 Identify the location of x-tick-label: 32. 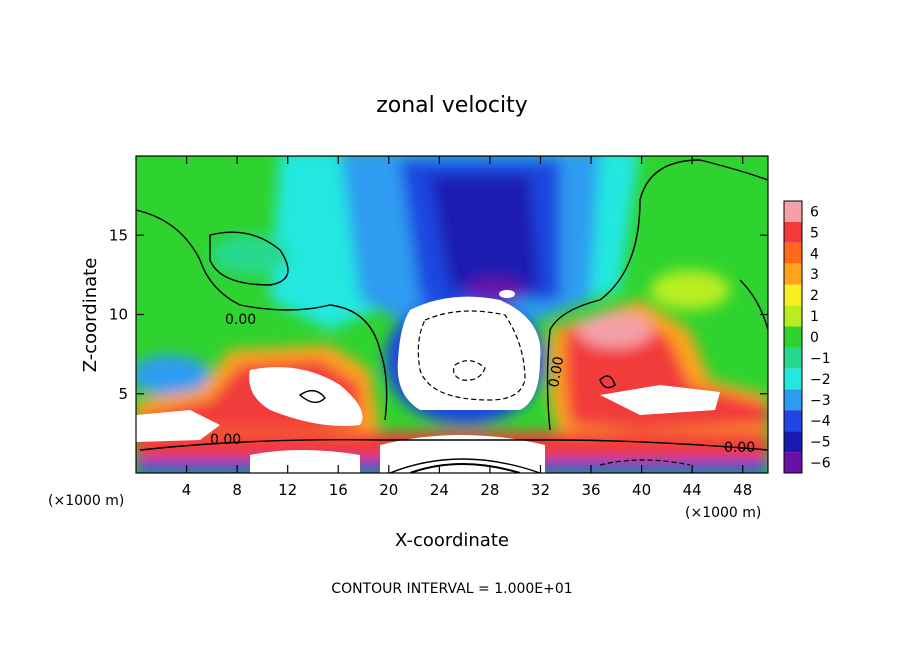
(540, 490).